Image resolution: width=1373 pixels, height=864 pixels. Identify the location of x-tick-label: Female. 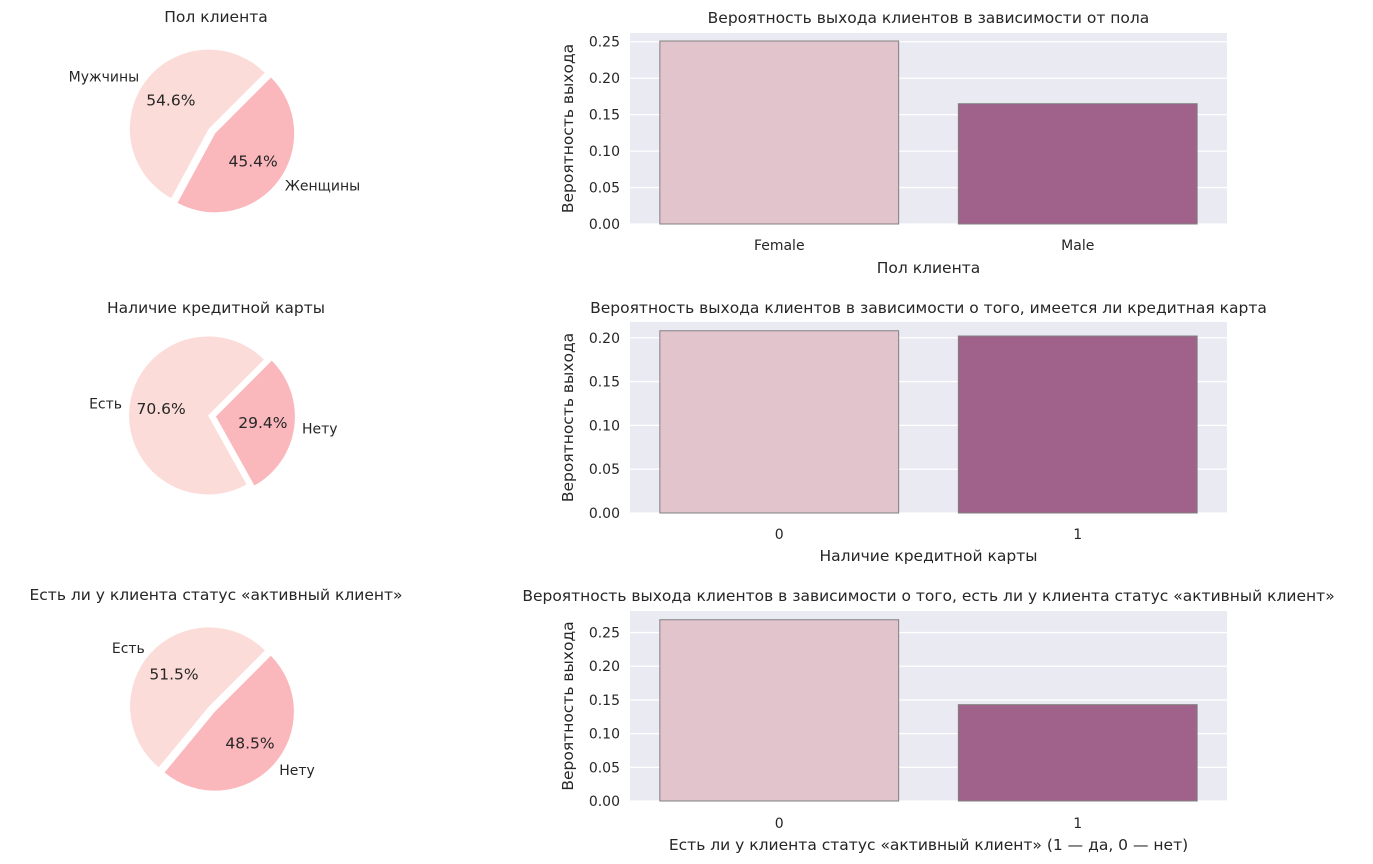
(779, 246).